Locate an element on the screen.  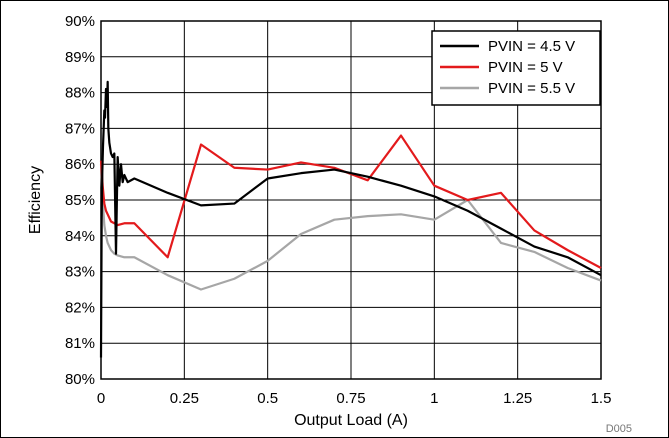
y-tick-labels: 80% 81% 82% 83% 84% 85% 86% 87% 88% 89% 90% is located at coordinates (80, 200).